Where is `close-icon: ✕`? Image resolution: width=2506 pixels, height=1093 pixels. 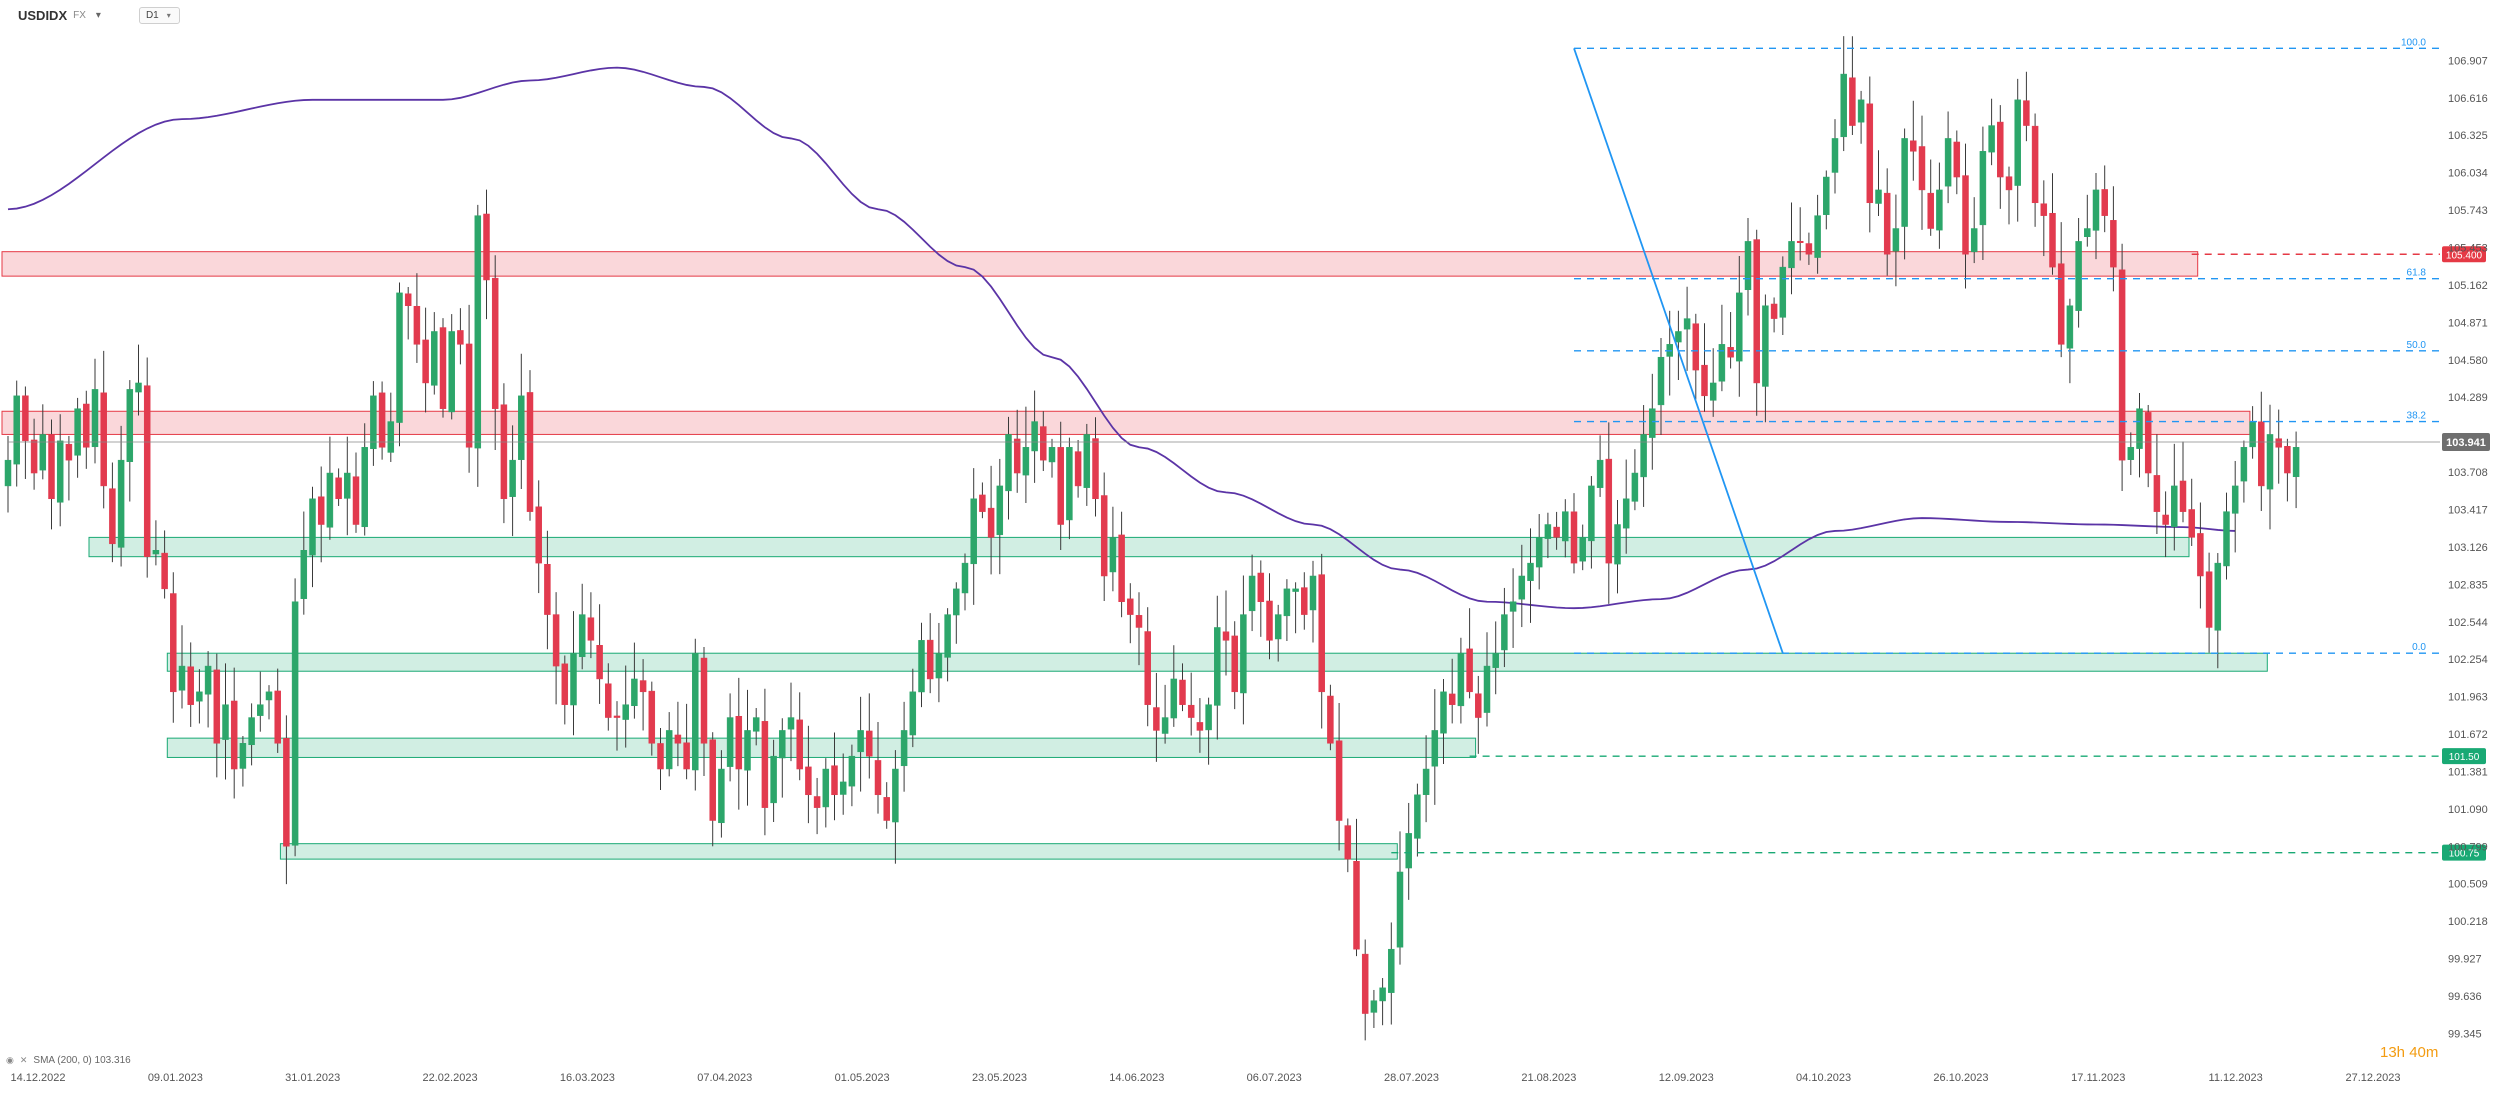 close-icon: ✕ is located at coordinates (23, 1060).